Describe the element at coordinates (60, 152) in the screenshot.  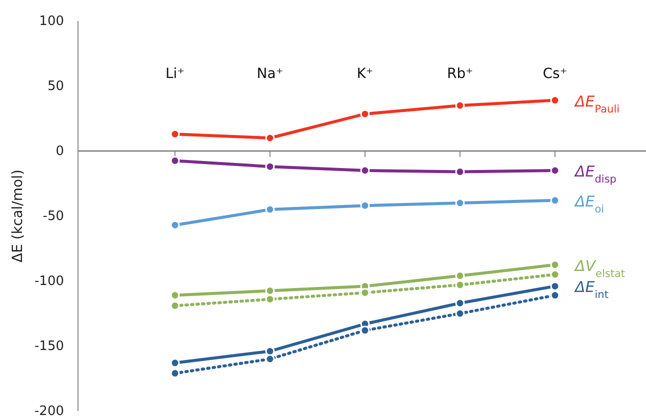
I see `y-tick-label: 0` at that location.